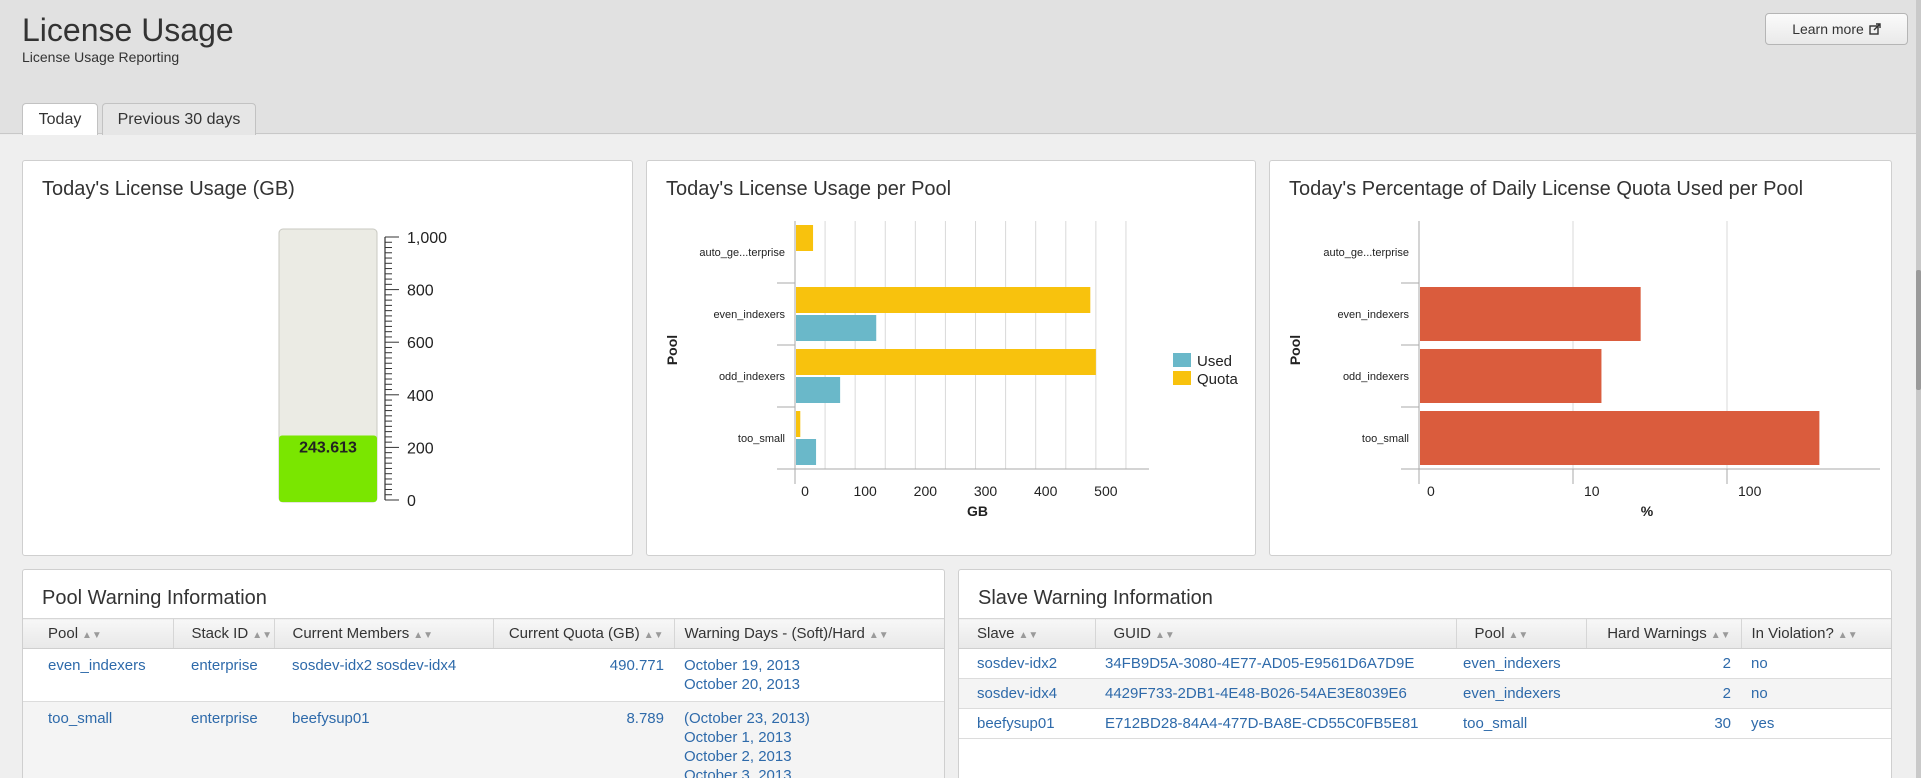 This screenshot has height=778, width=1921. I want to click on violation-value: yes, so click(1816, 723).